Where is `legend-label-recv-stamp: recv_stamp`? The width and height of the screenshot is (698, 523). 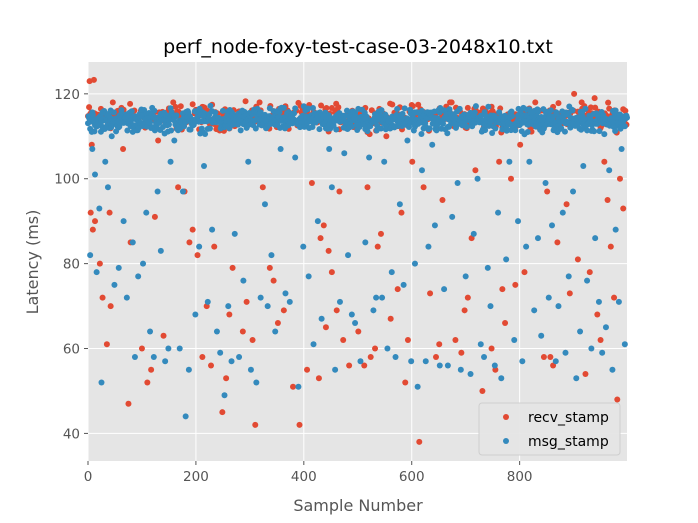
legend-label-recv-stamp: recv_stamp is located at coordinates (568, 418).